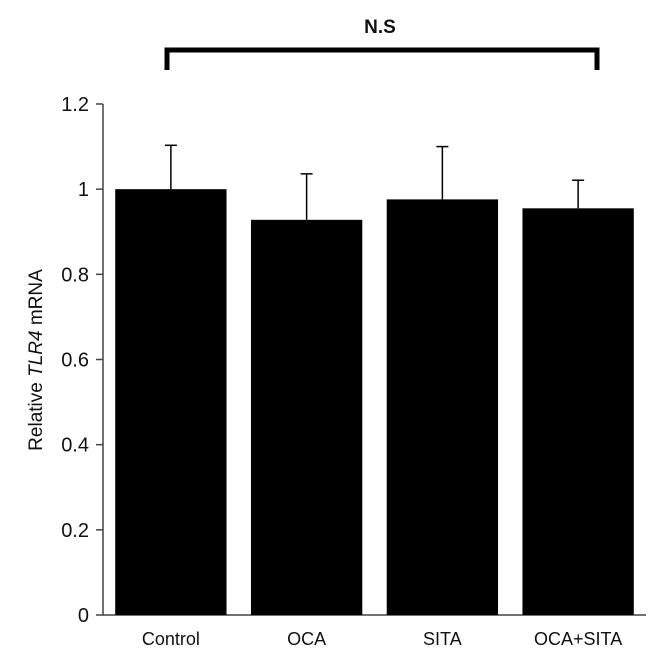 This screenshot has width=652, height=658. Describe the element at coordinates (382, 58) in the screenshot. I see `significance-bracket` at that location.